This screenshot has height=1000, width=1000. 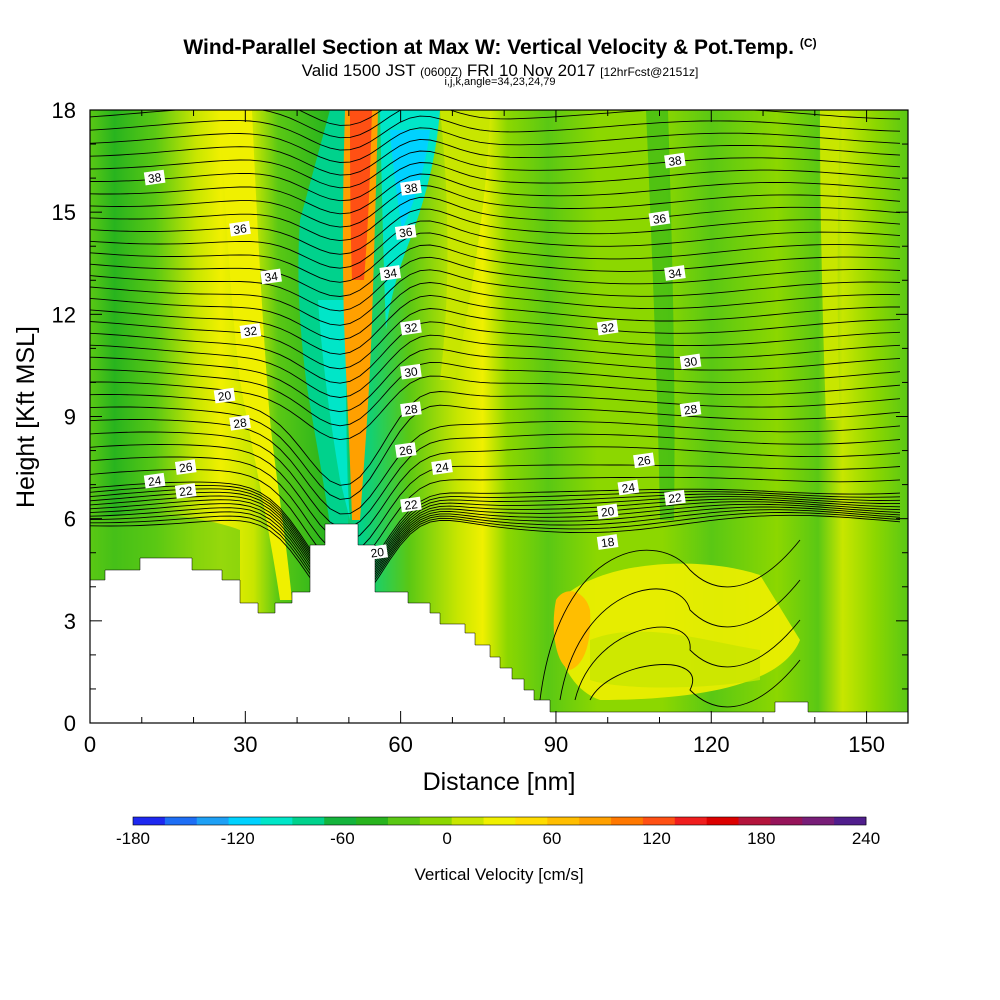 I want to click on subtitle-indices: i,j,k,angle=34,23,24,79, so click(x=500, y=82).